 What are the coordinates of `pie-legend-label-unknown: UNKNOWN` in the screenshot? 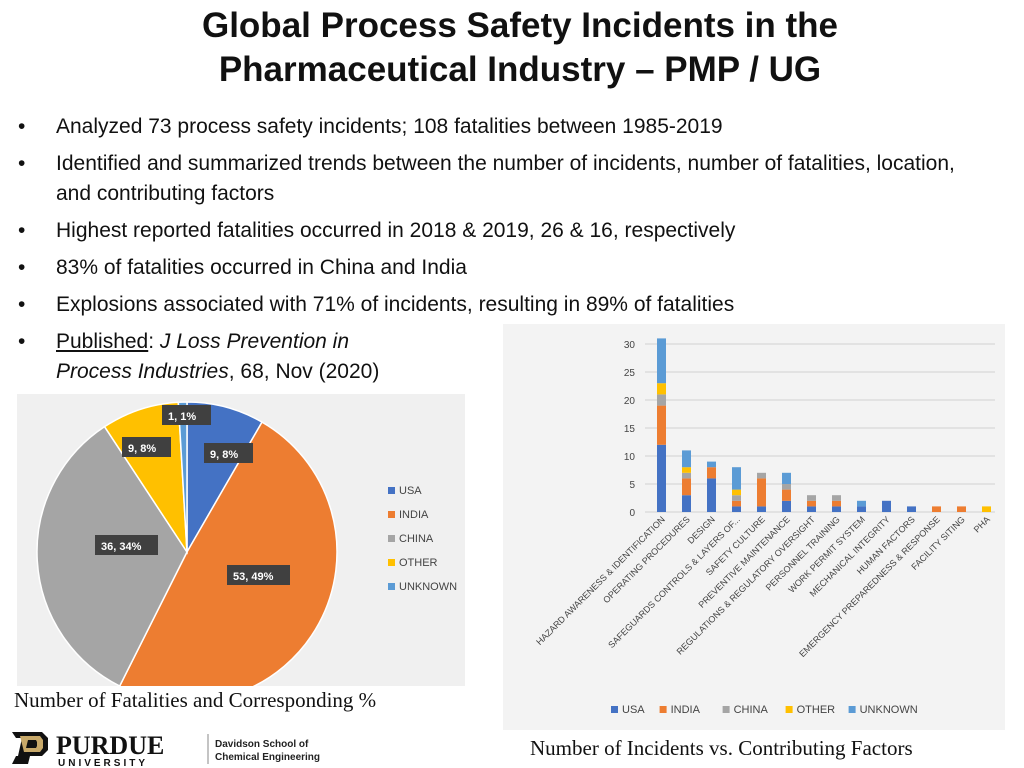 It's located at (428, 587).